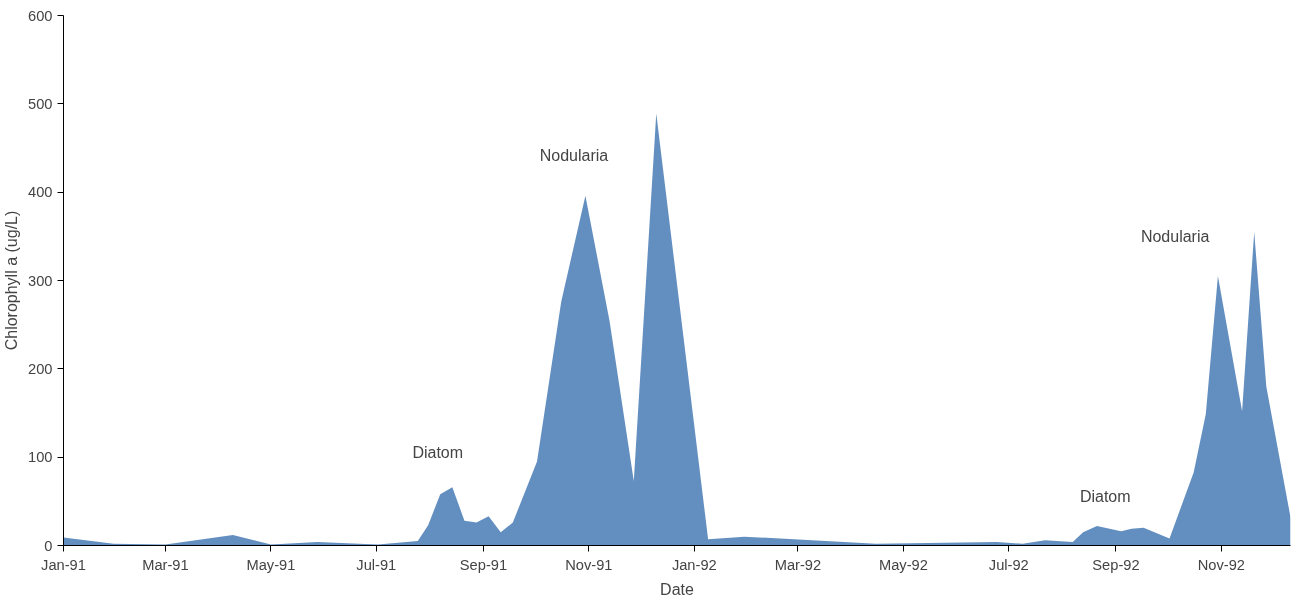  I want to click on x-axis-title: Date, so click(677, 589).